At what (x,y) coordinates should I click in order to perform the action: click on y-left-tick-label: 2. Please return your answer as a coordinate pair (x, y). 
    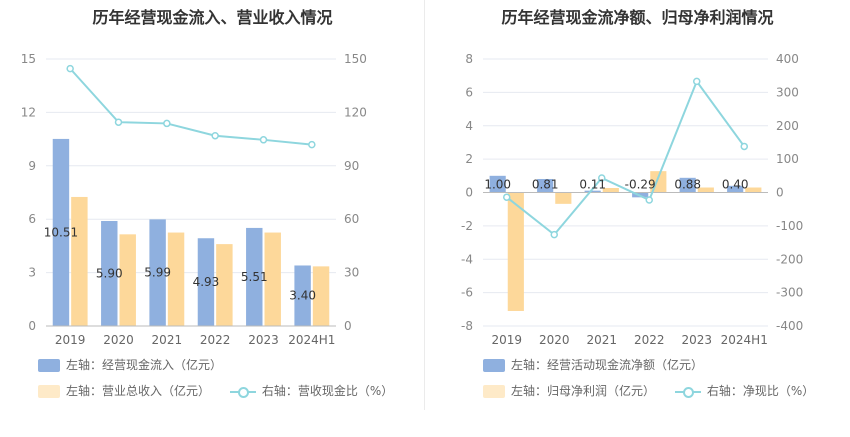
    Looking at the image, I should click on (469, 159).